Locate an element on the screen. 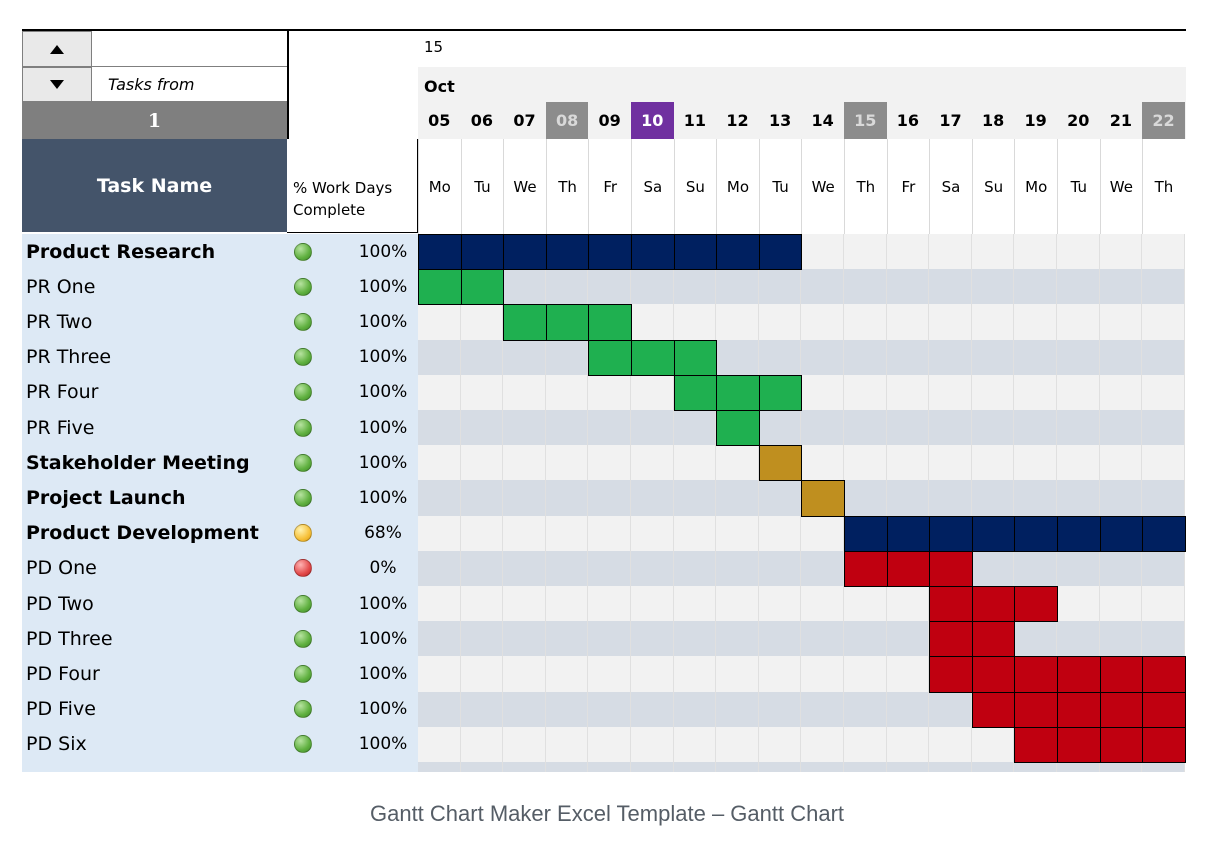 The height and width of the screenshot is (854, 1214). task-name: PR Four is located at coordinates (62, 392).